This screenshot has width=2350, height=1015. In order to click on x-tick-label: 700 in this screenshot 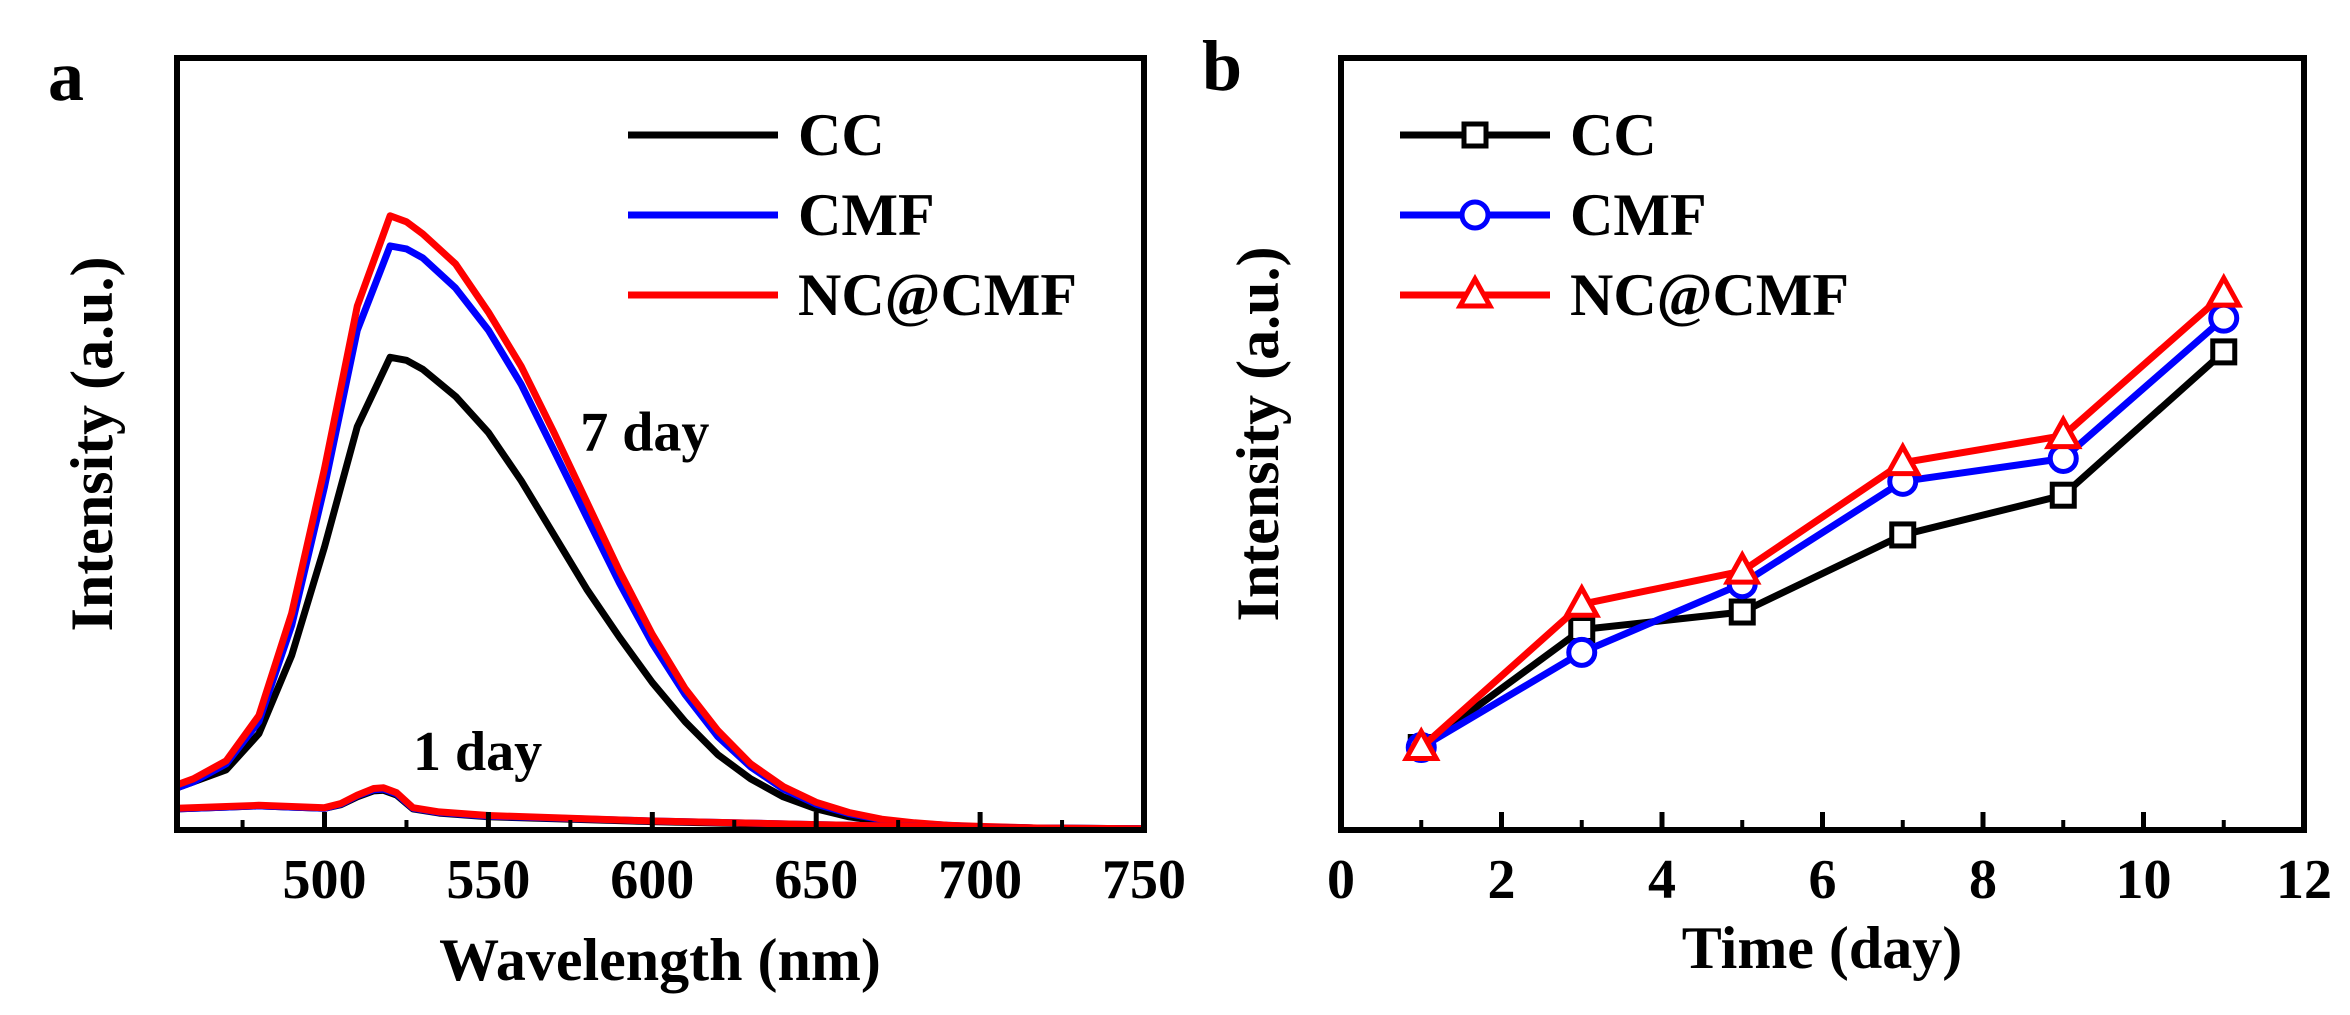, I will do `click(980, 880)`.